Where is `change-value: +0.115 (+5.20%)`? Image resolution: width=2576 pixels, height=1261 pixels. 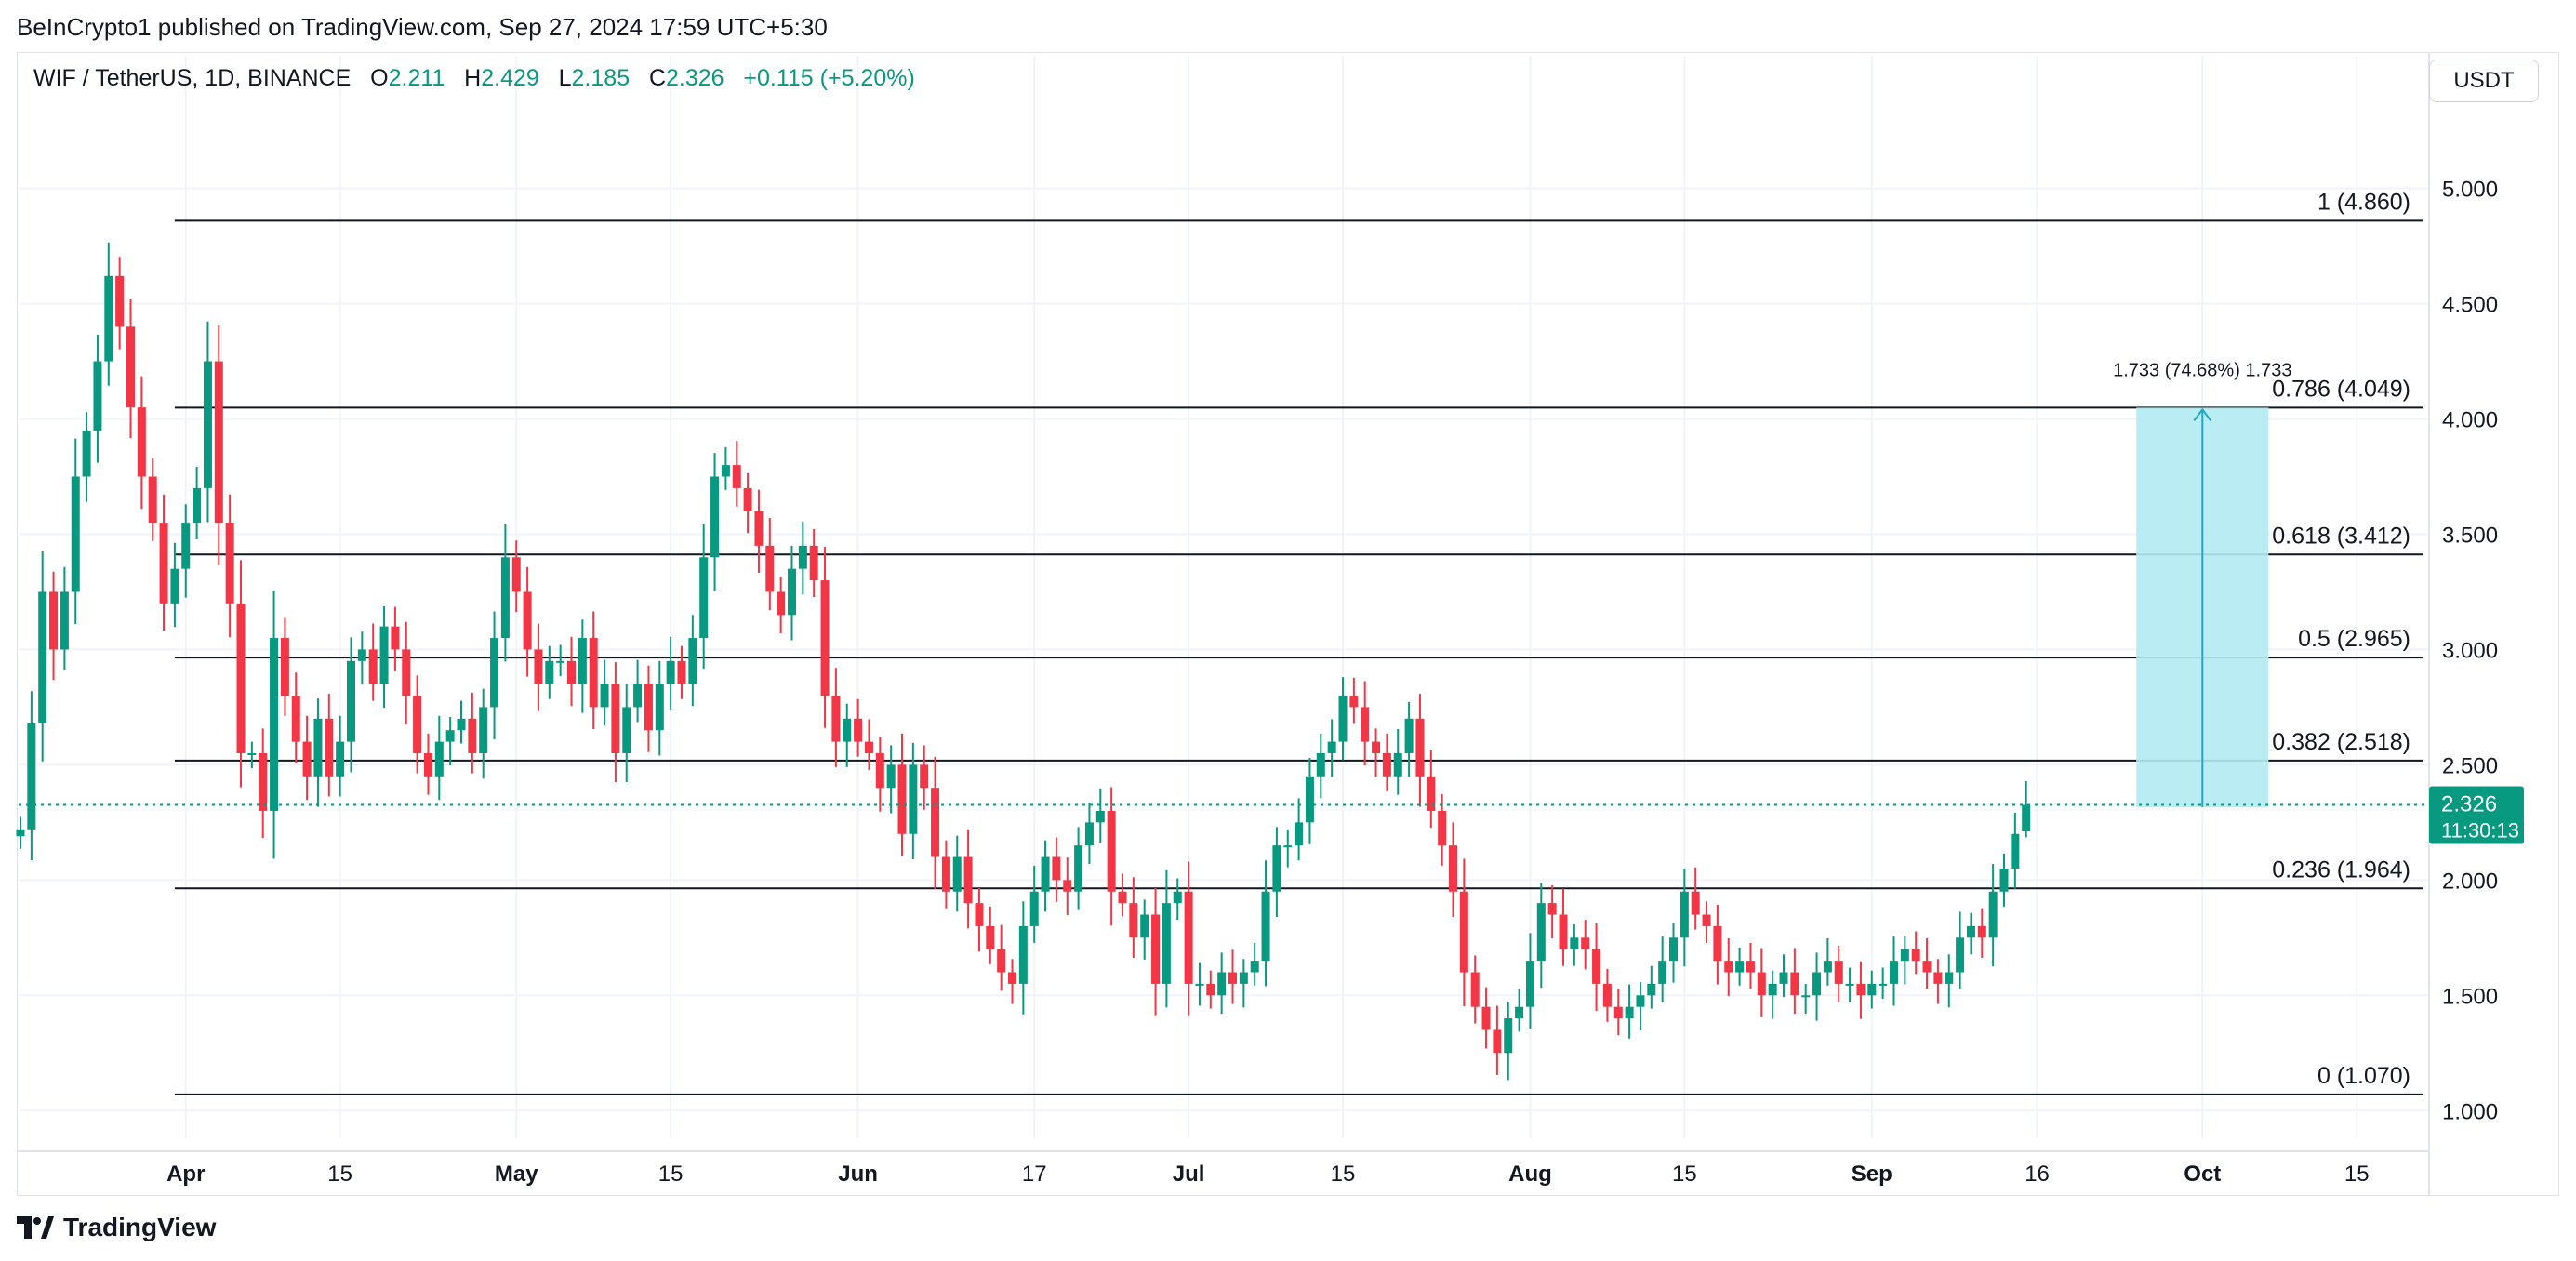 change-value: +0.115 (+5.20%) is located at coordinates (829, 78).